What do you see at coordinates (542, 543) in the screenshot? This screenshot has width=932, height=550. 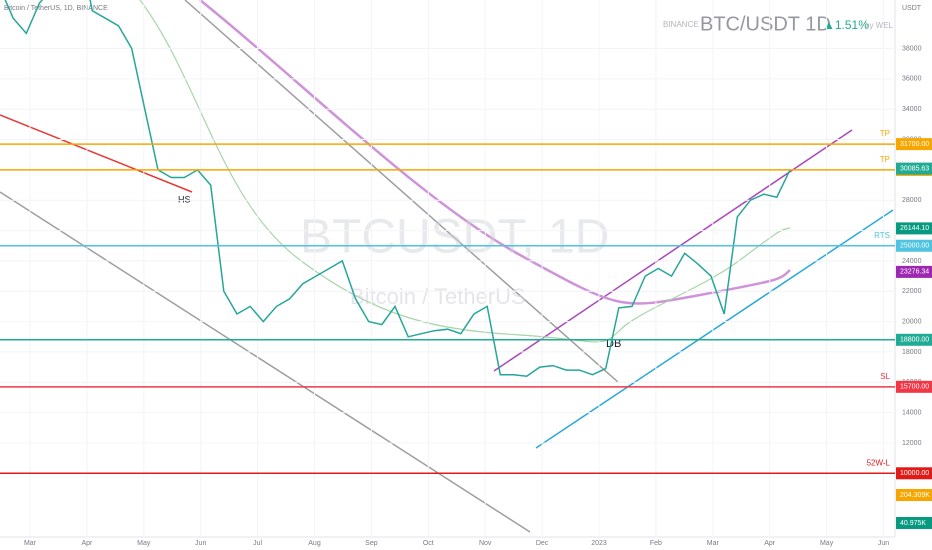 I see `x-tick-label: Dec` at bounding box center [542, 543].